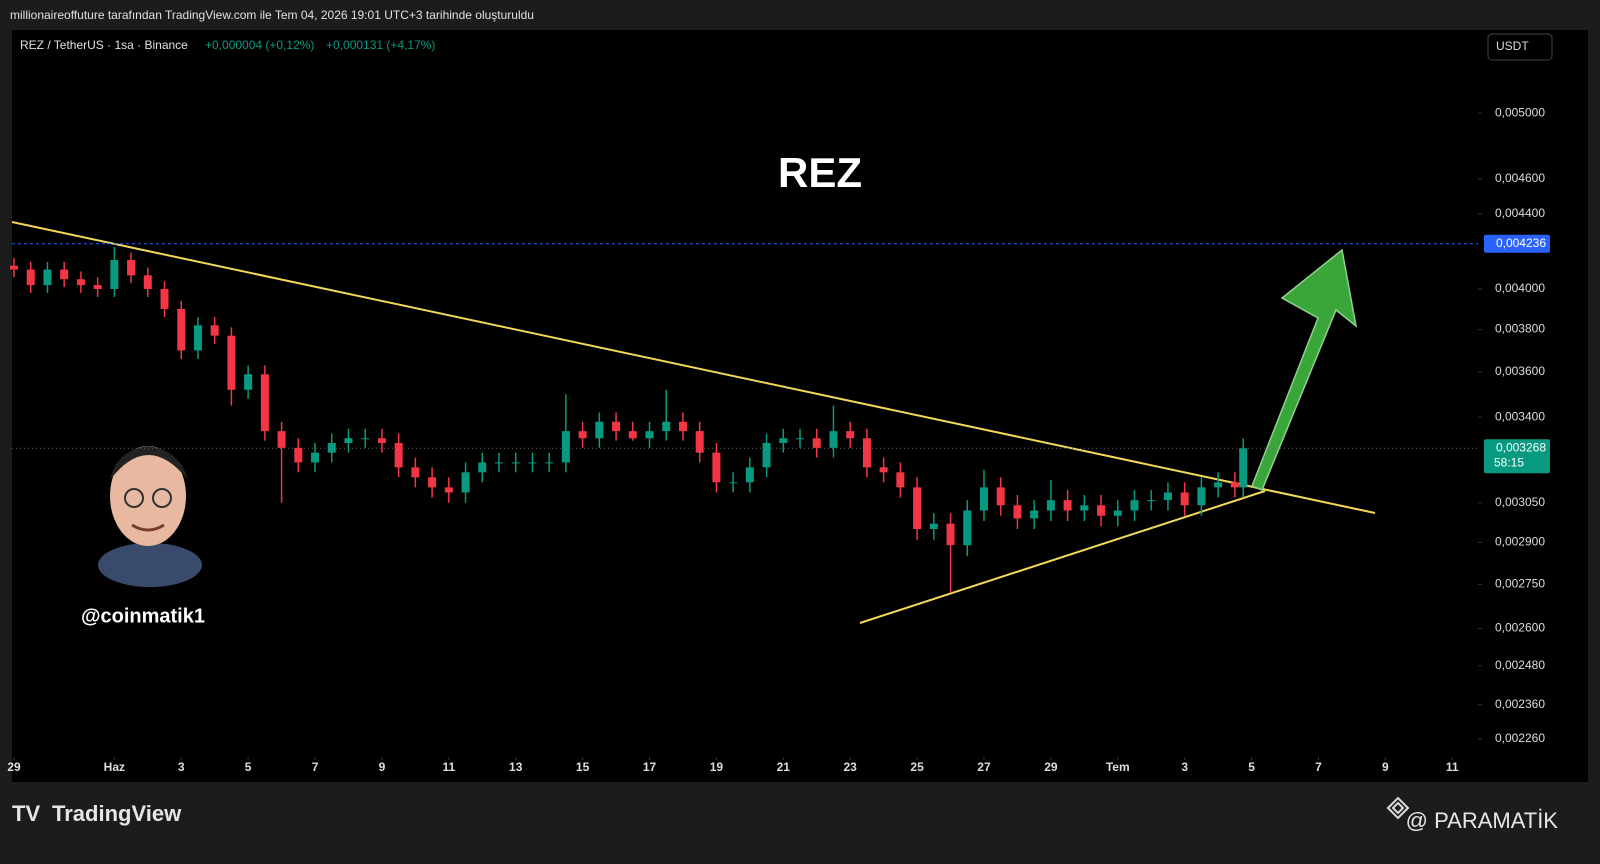 The image size is (1600, 864). Describe the element at coordinates (1520, 502) in the screenshot. I see `y-tick-label: 0,003050` at that location.